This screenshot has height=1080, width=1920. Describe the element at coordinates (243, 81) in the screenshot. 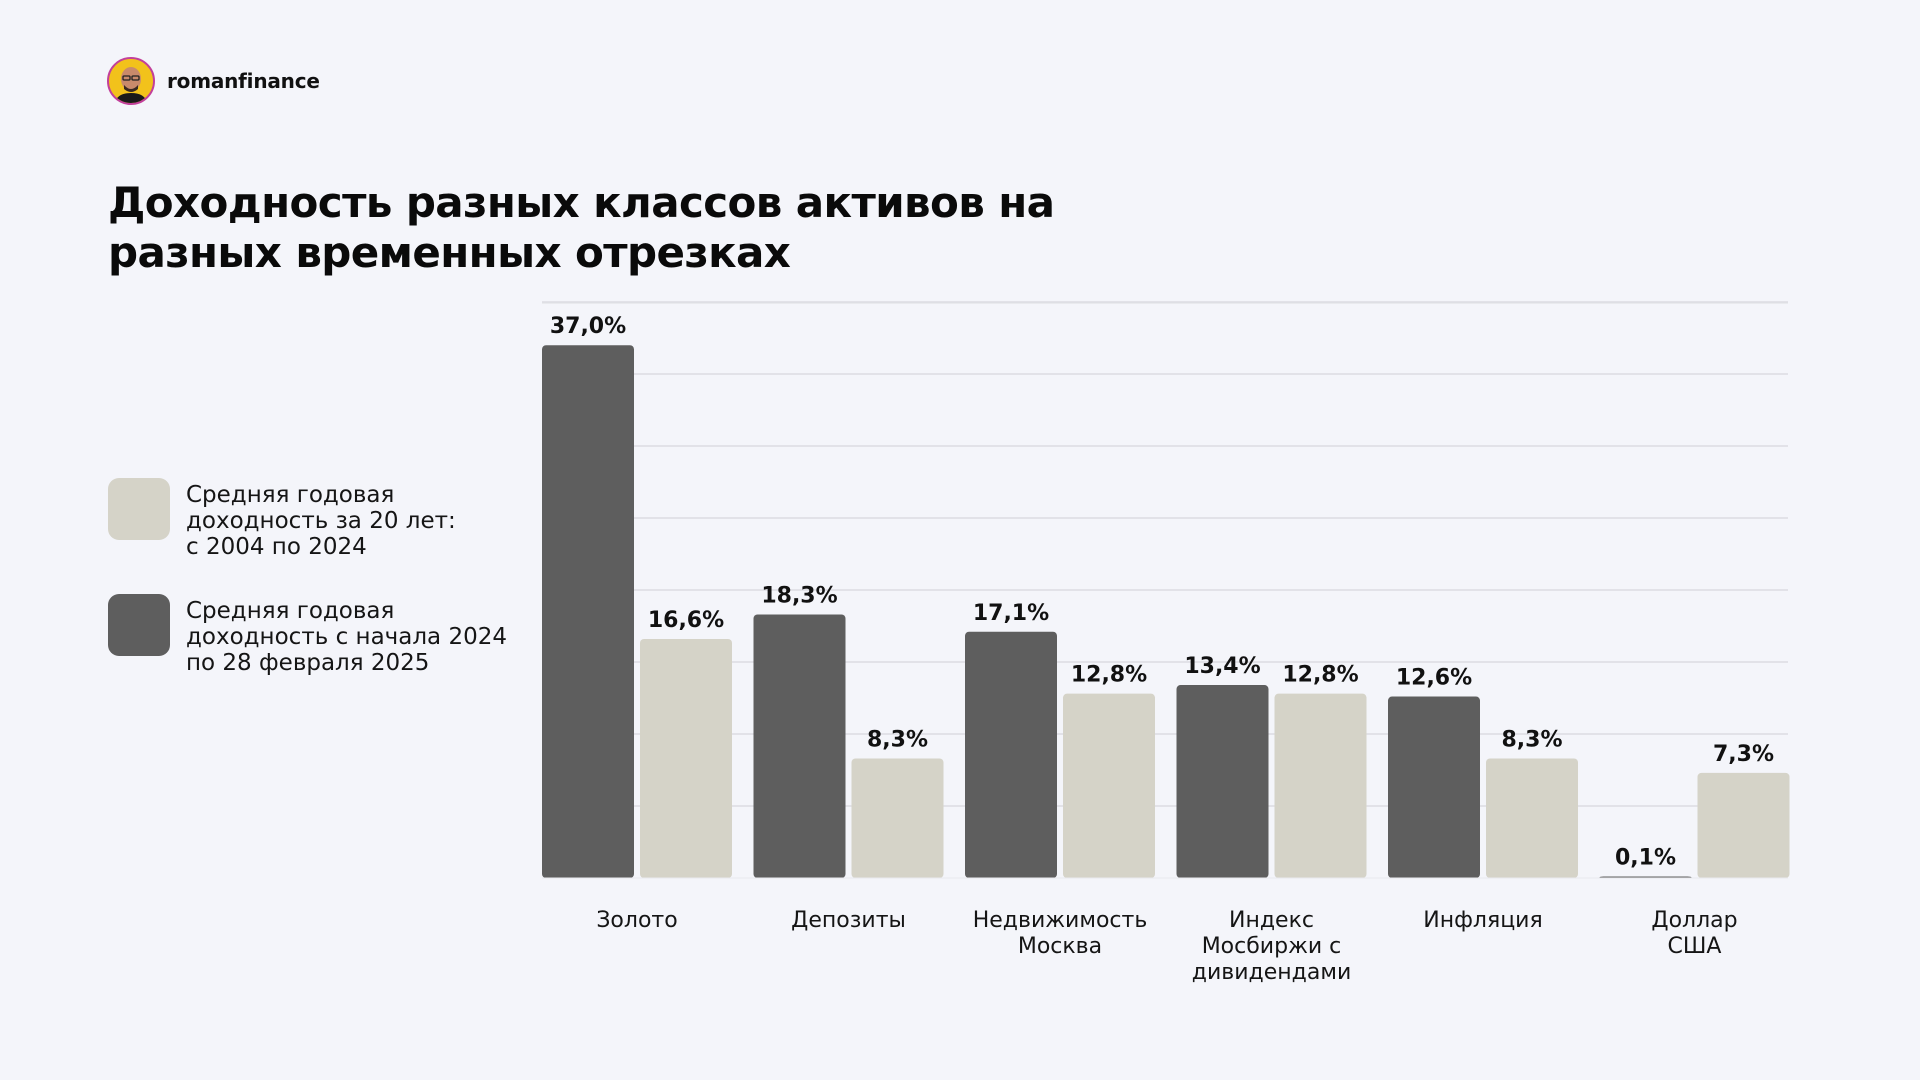

I see `brand-name: romanfinance` at that location.